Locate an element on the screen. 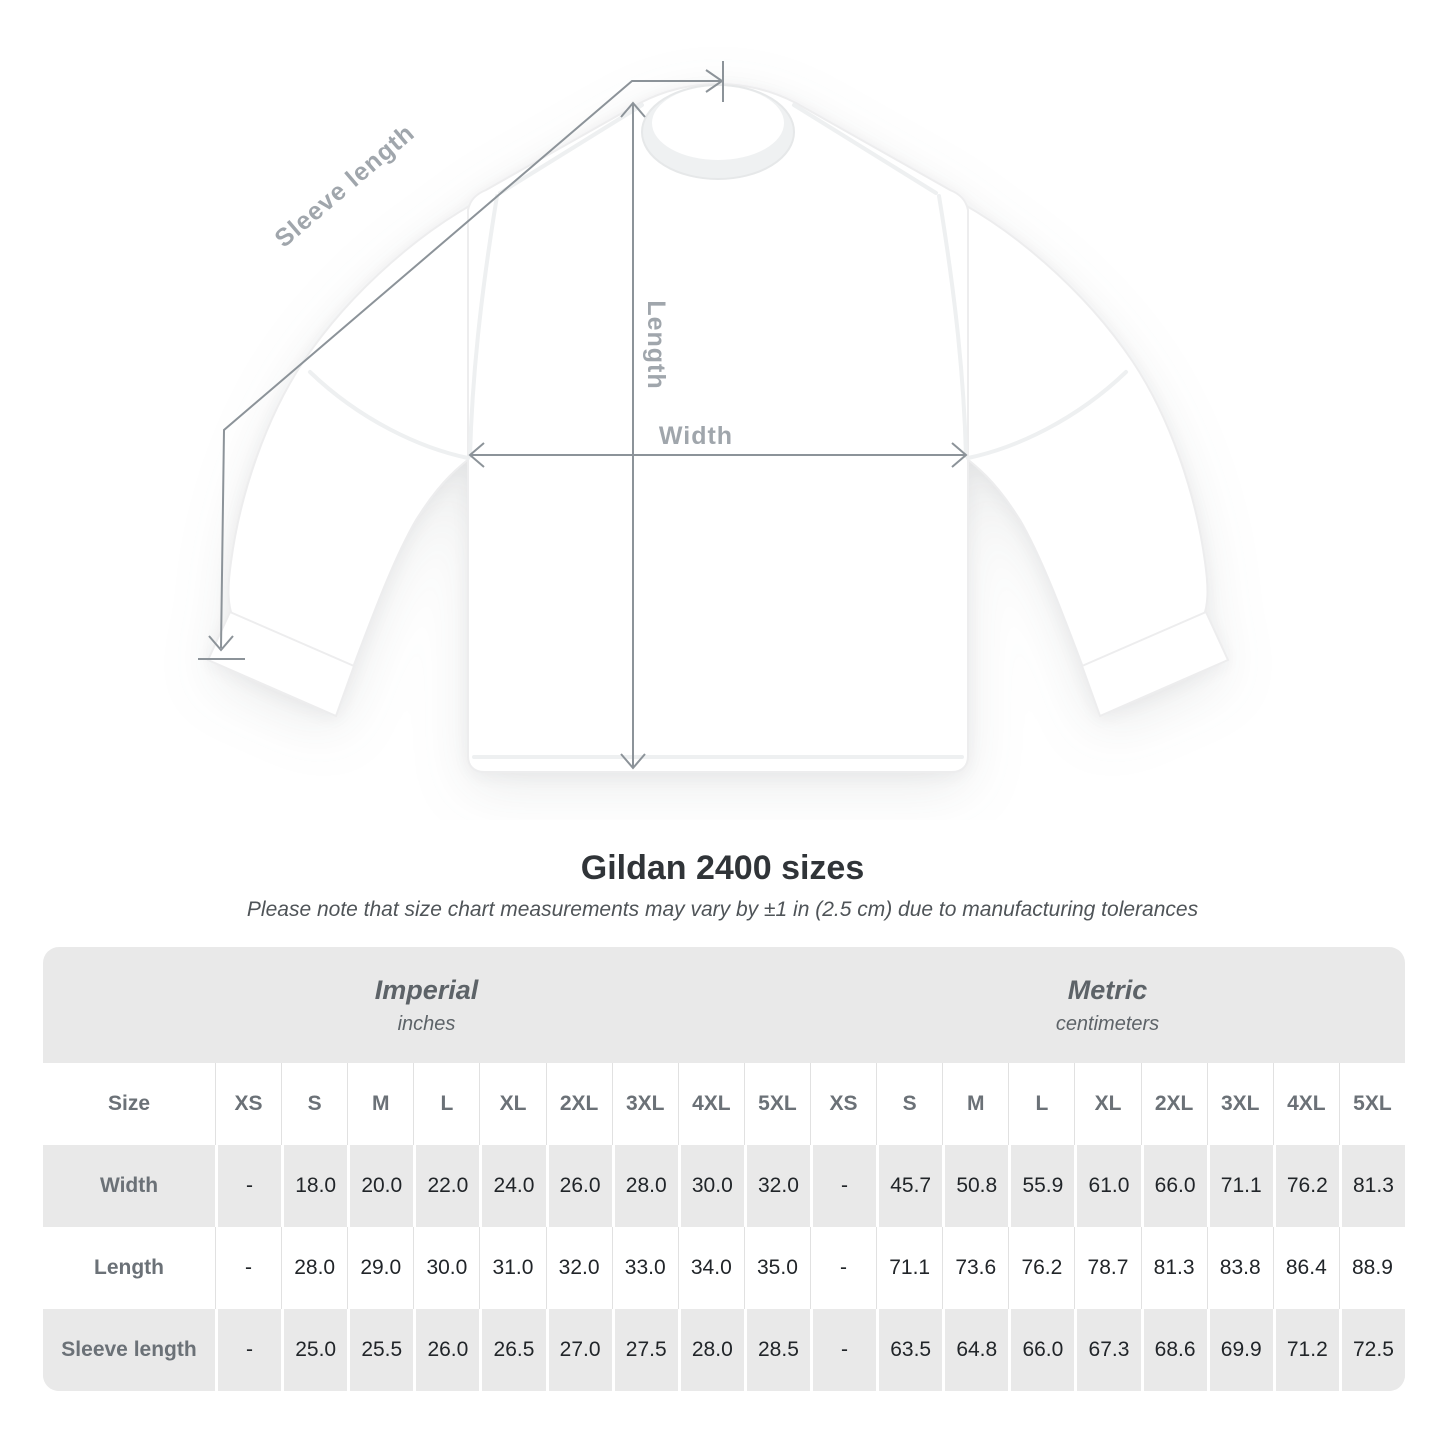 This screenshot has height=1445, width=1445. value-cell: 61.0 is located at coordinates (1107, 1186).